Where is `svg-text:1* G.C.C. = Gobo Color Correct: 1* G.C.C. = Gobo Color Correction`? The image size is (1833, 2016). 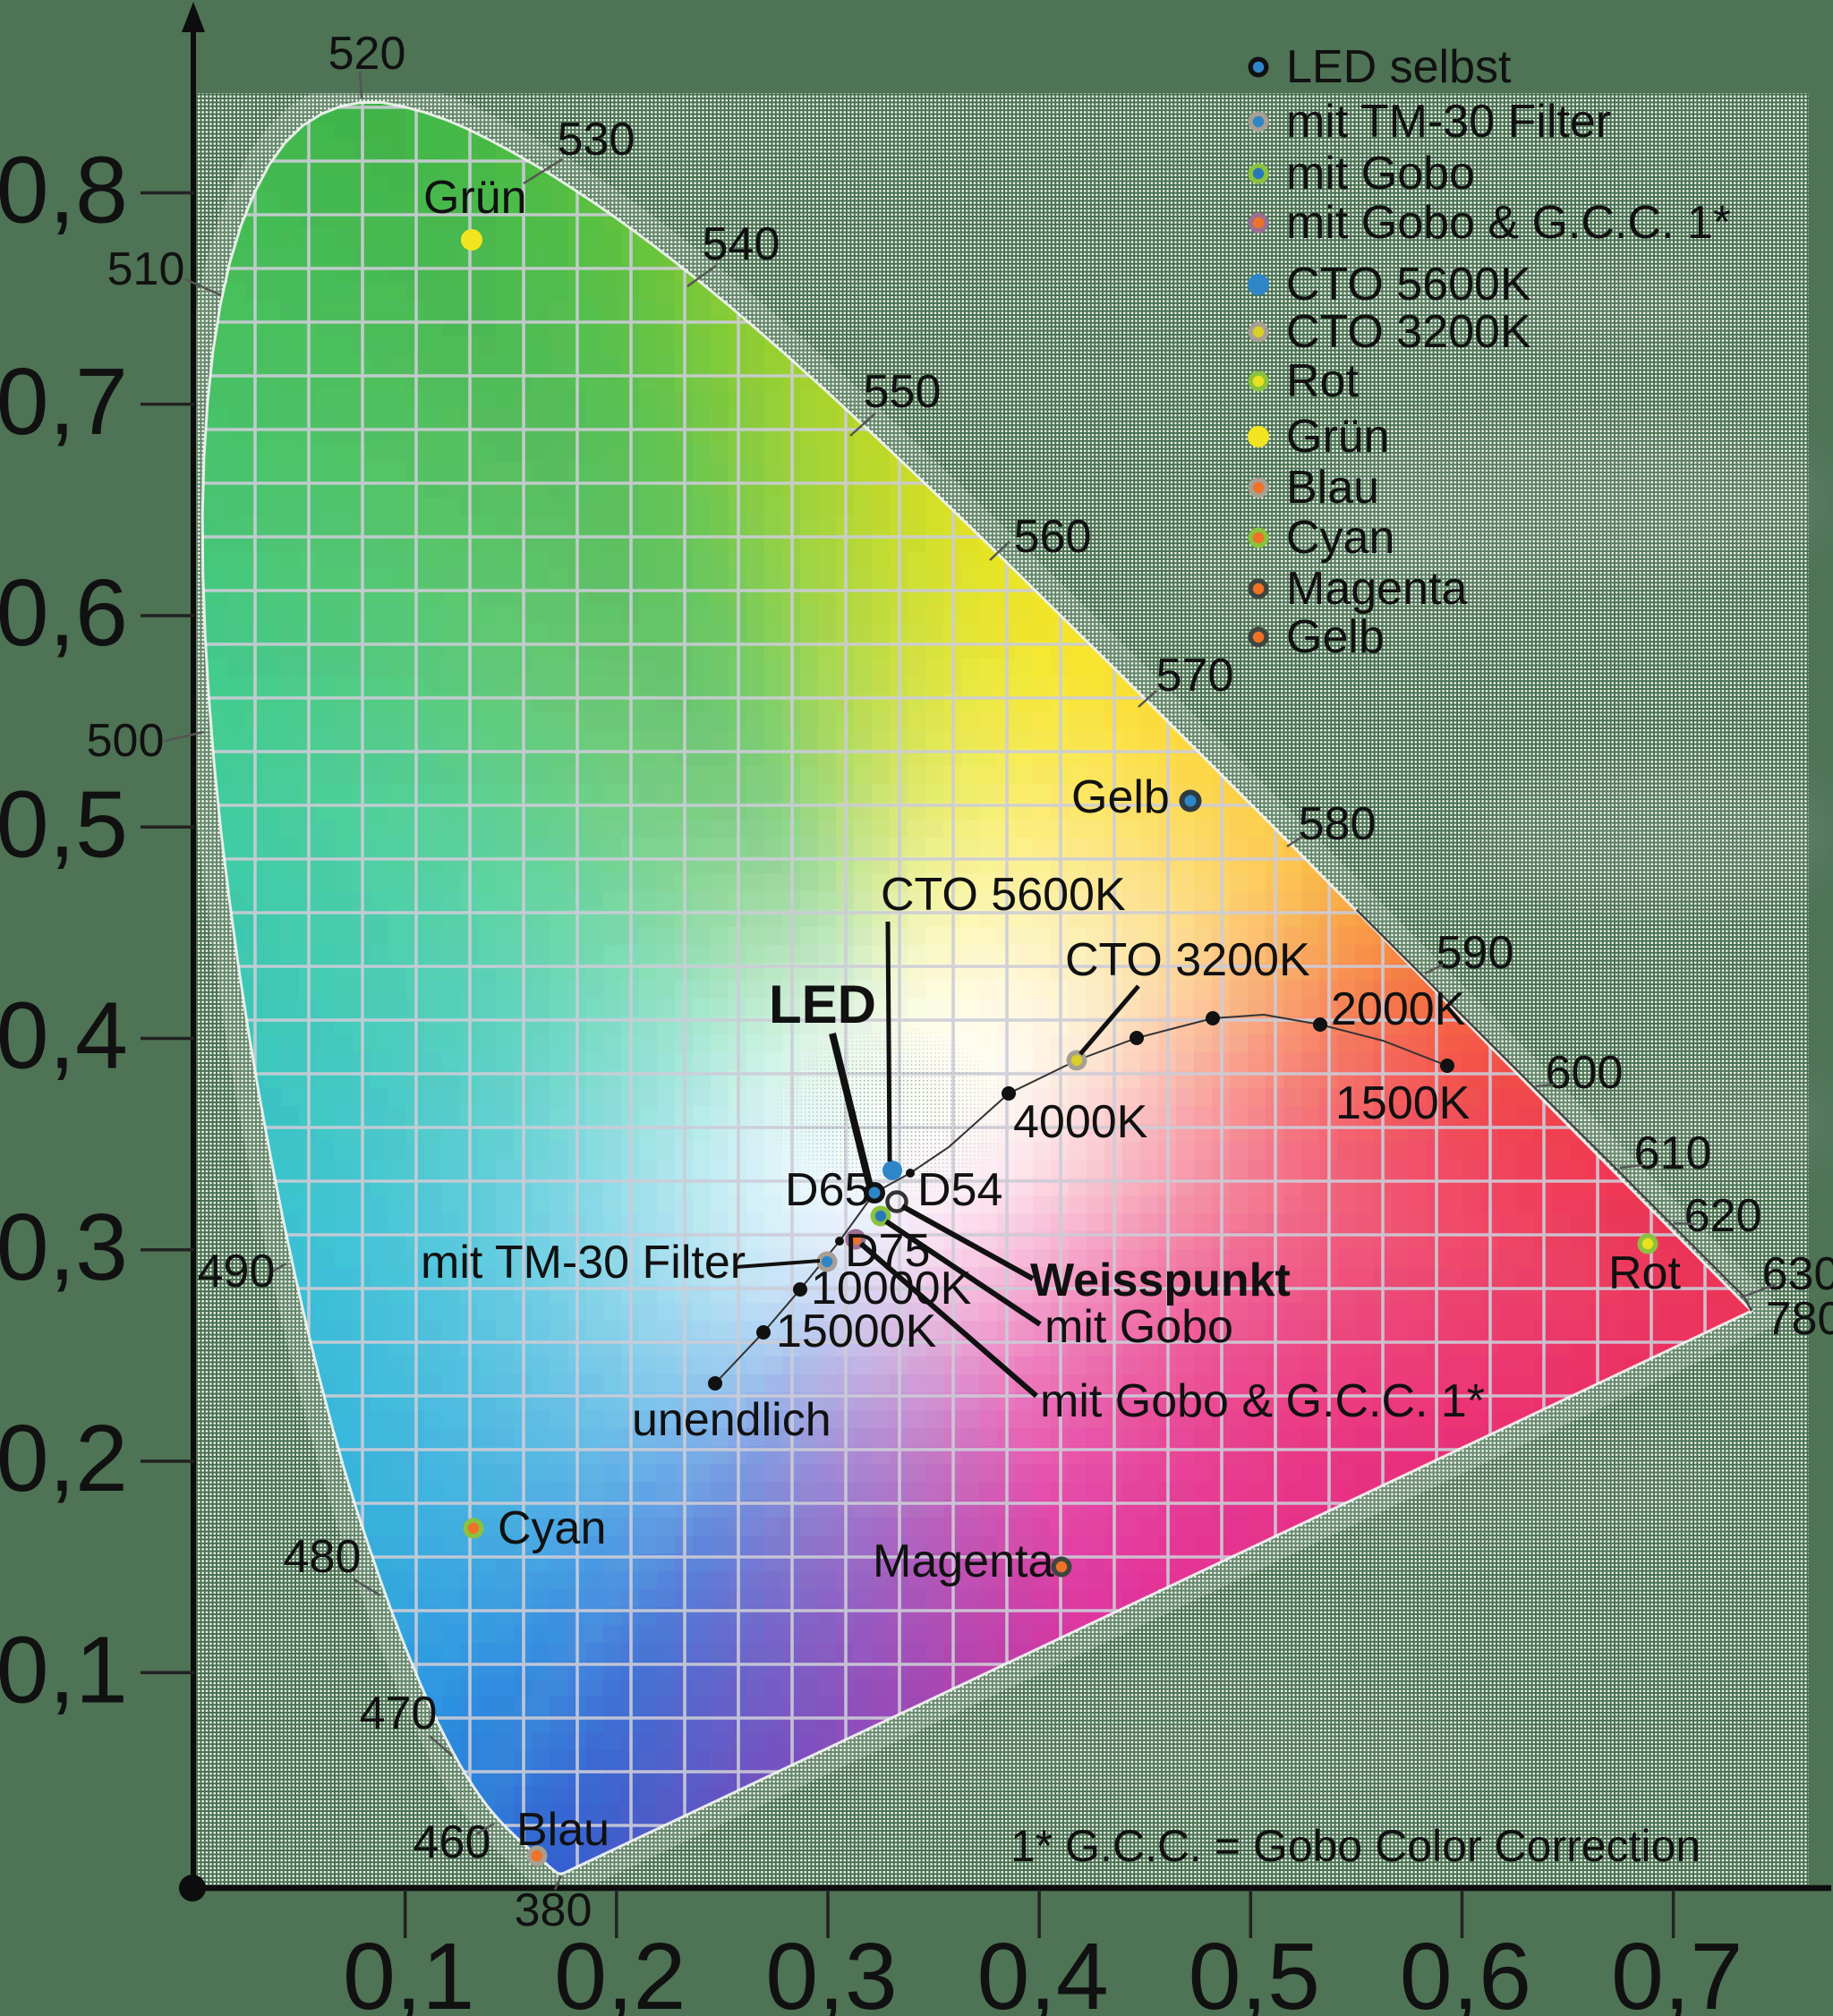
svg-text:1* G.C.C. = Gobo Color Correct: 1* G.C.C. = Gobo Color Correction is located at coordinates (1355, 1846).